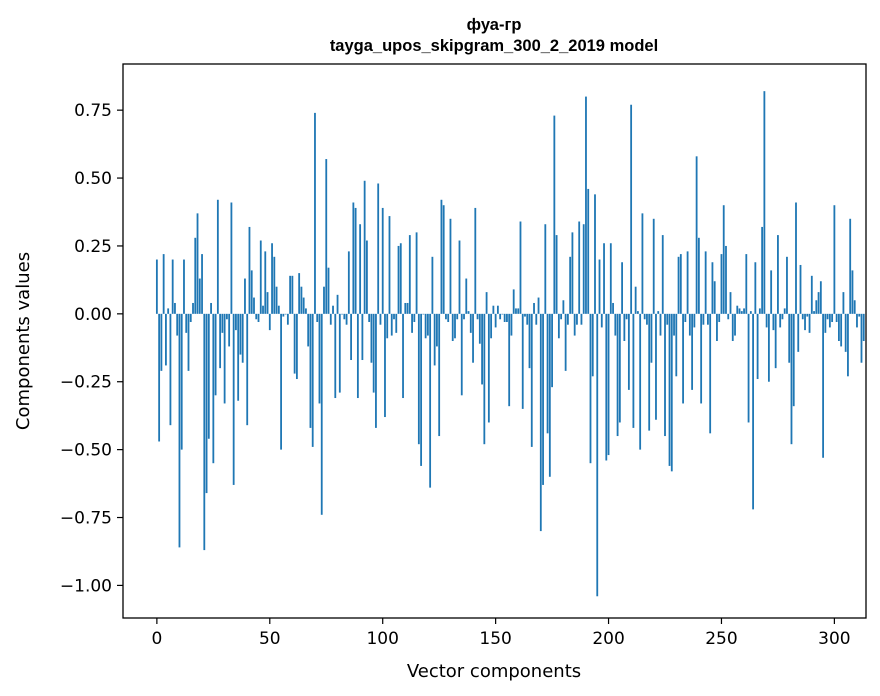 The image size is (880, 696). I want to click on x-tick-label: 250, so click(721, 639).